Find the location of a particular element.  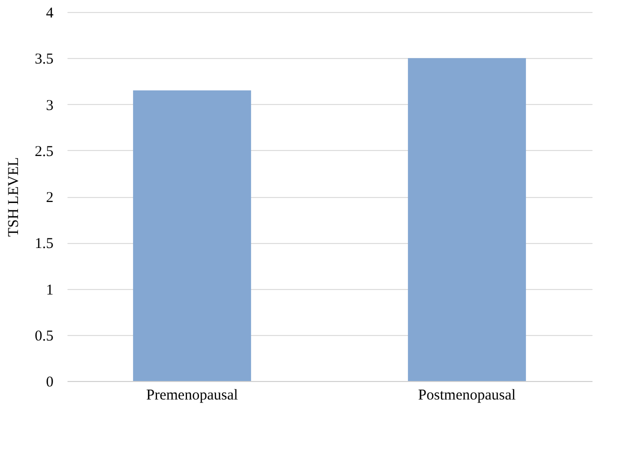

y-tick-label: 1 is located at coordinates (50, 290).